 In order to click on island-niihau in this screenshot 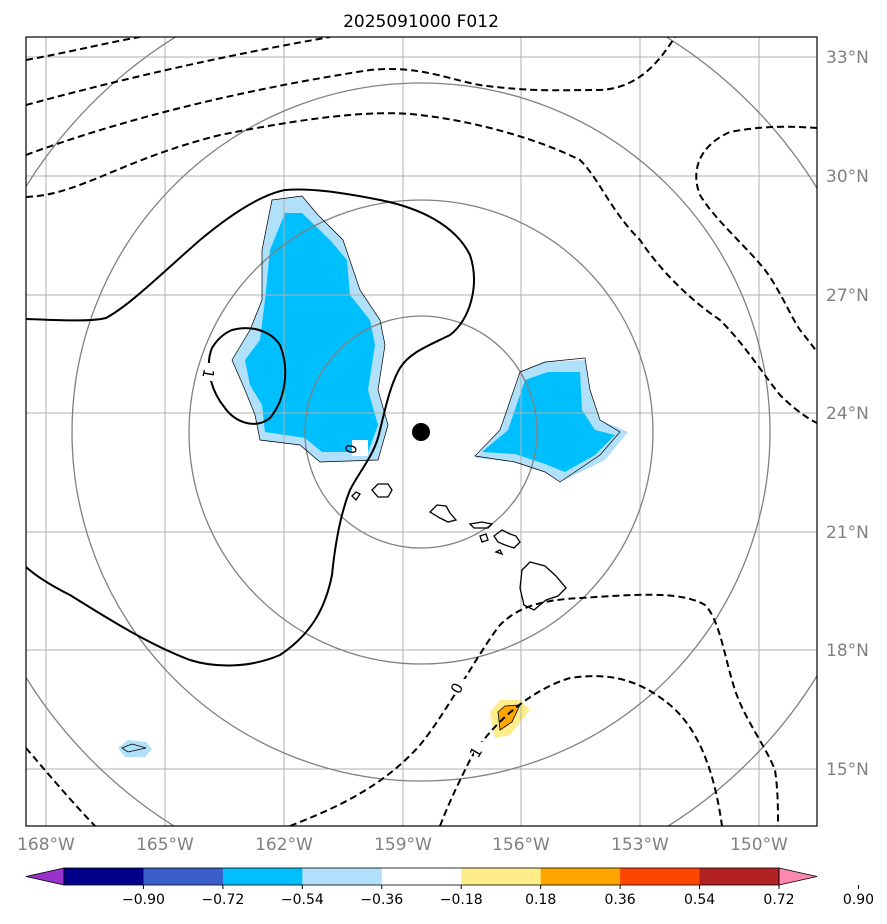, I will do `click(356, 496)`.